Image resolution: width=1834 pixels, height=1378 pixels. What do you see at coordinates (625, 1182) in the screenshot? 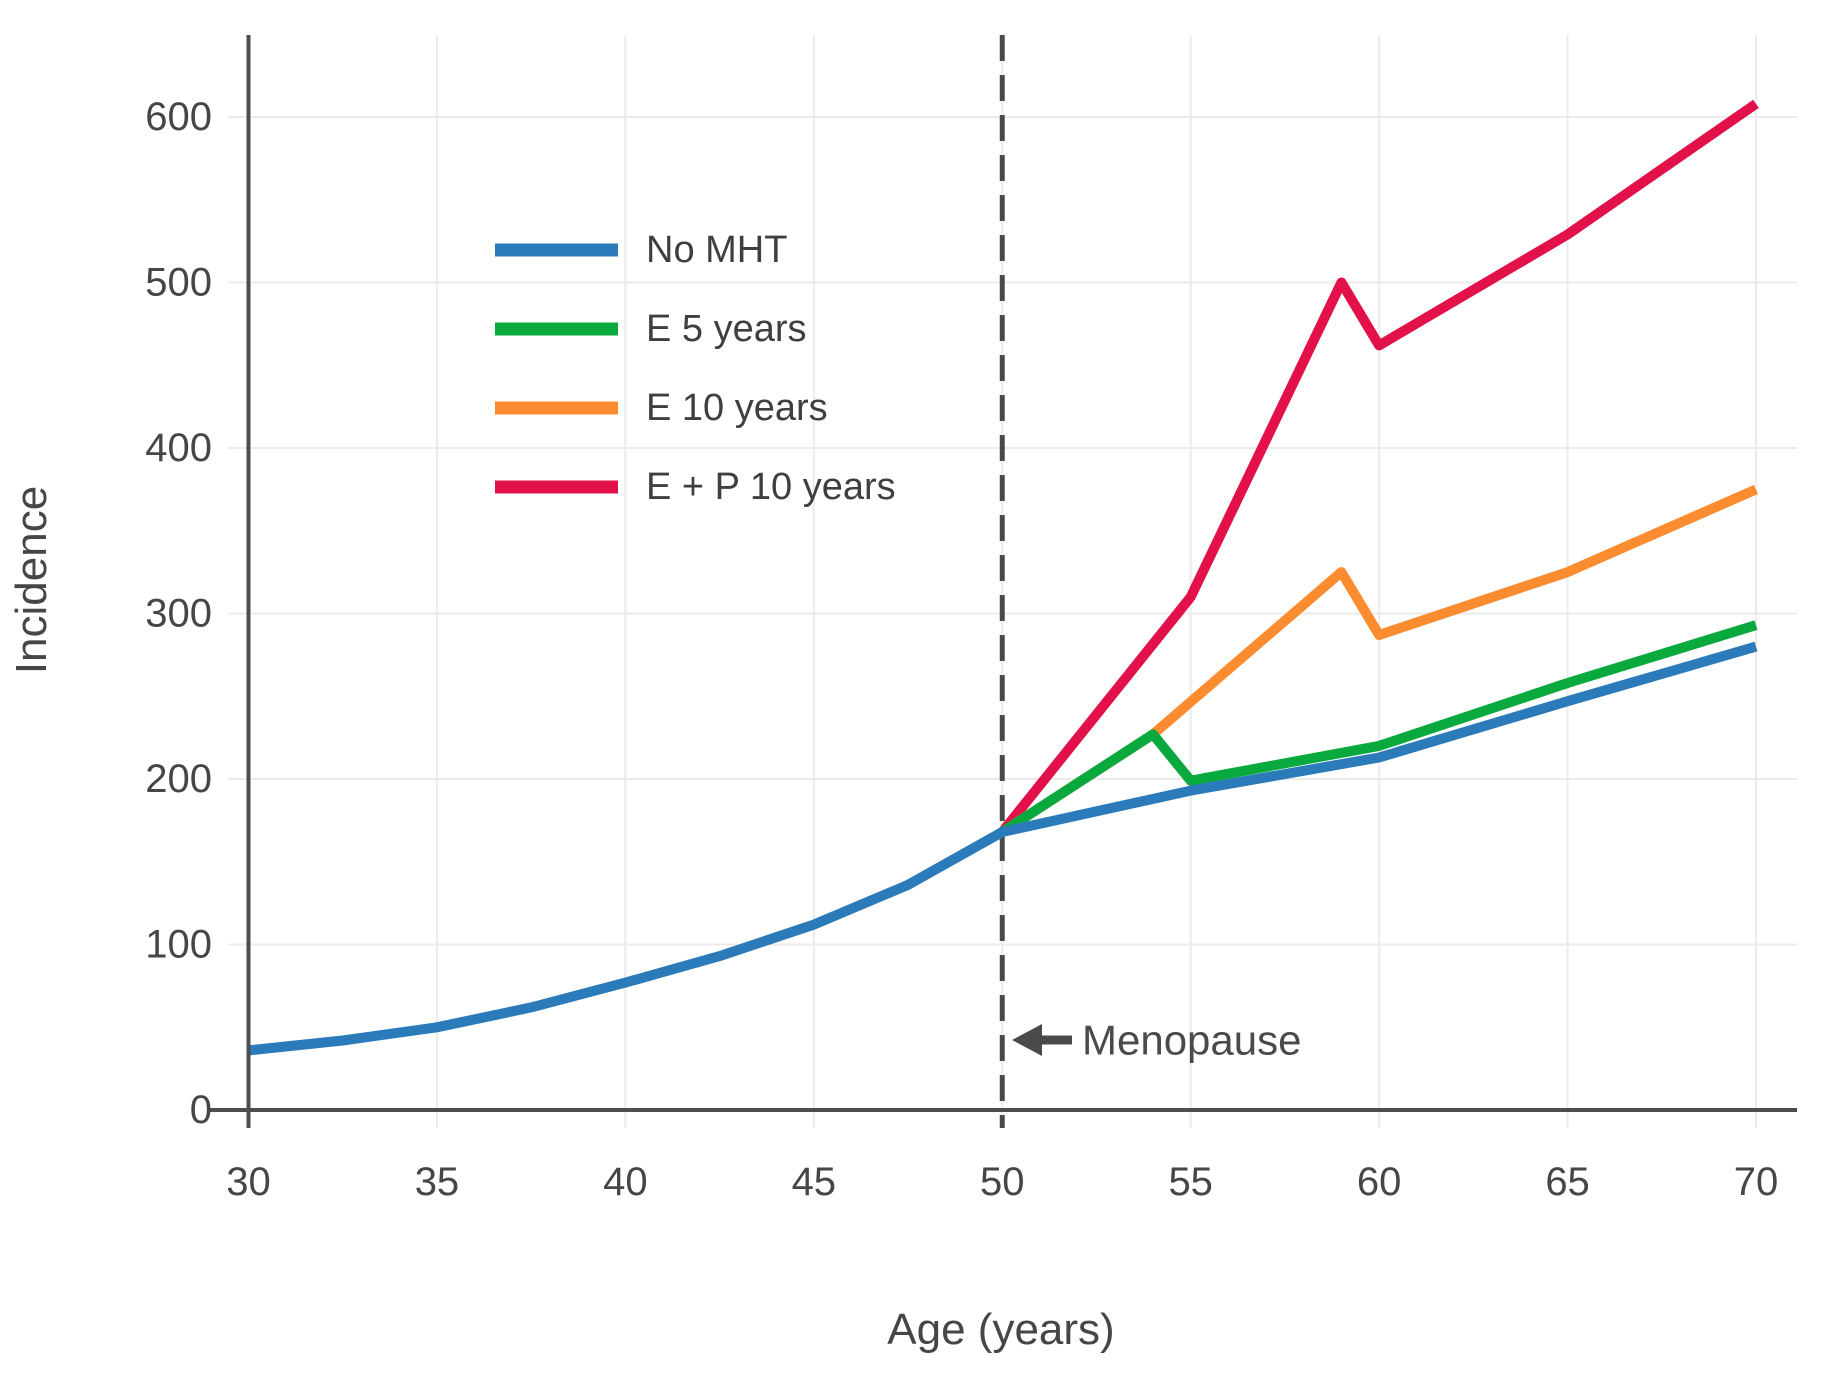
I see `x-tick-label: 40` at bounding box center [625, 1182].